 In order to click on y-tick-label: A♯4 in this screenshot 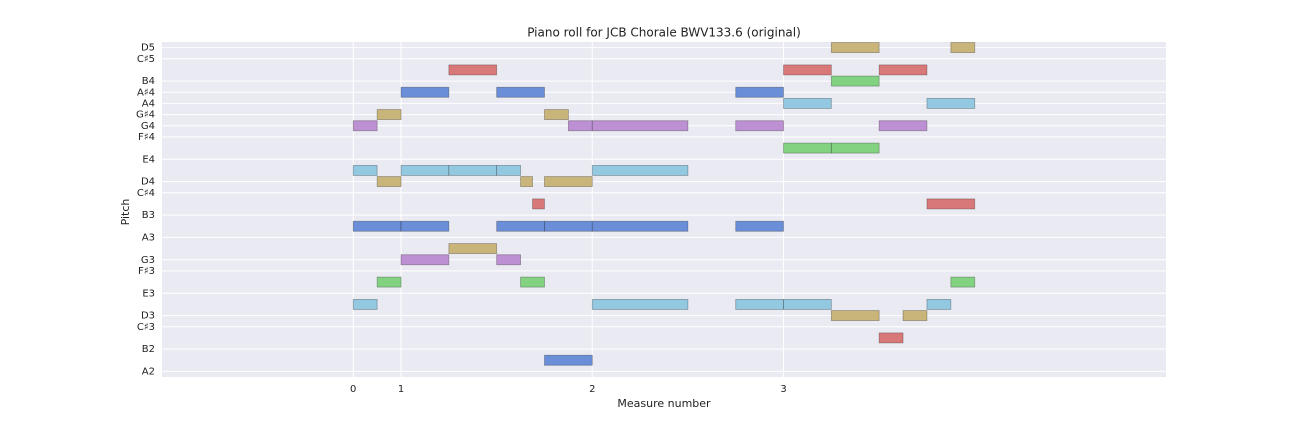, I will do `click(146, 92)`.